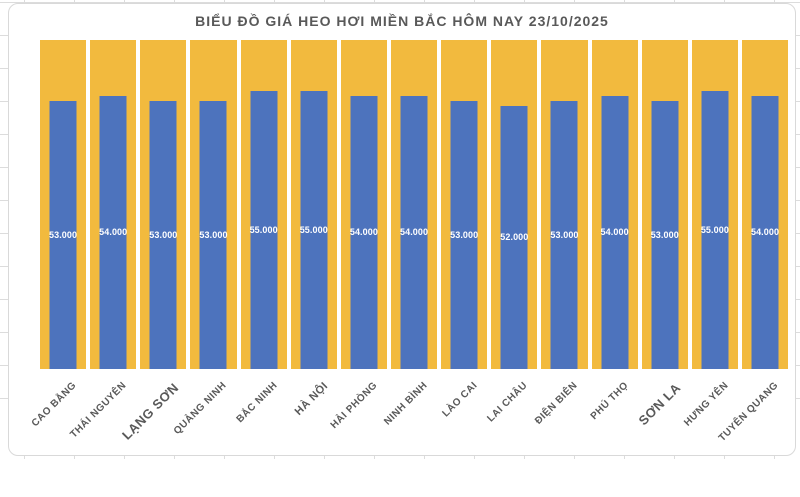 The width and height of the screenshot is (800, 497). Describe the element at coordinates (557, 403) in the screenshot. I see `category-label: ĐIỆN BIÊN` at that location.